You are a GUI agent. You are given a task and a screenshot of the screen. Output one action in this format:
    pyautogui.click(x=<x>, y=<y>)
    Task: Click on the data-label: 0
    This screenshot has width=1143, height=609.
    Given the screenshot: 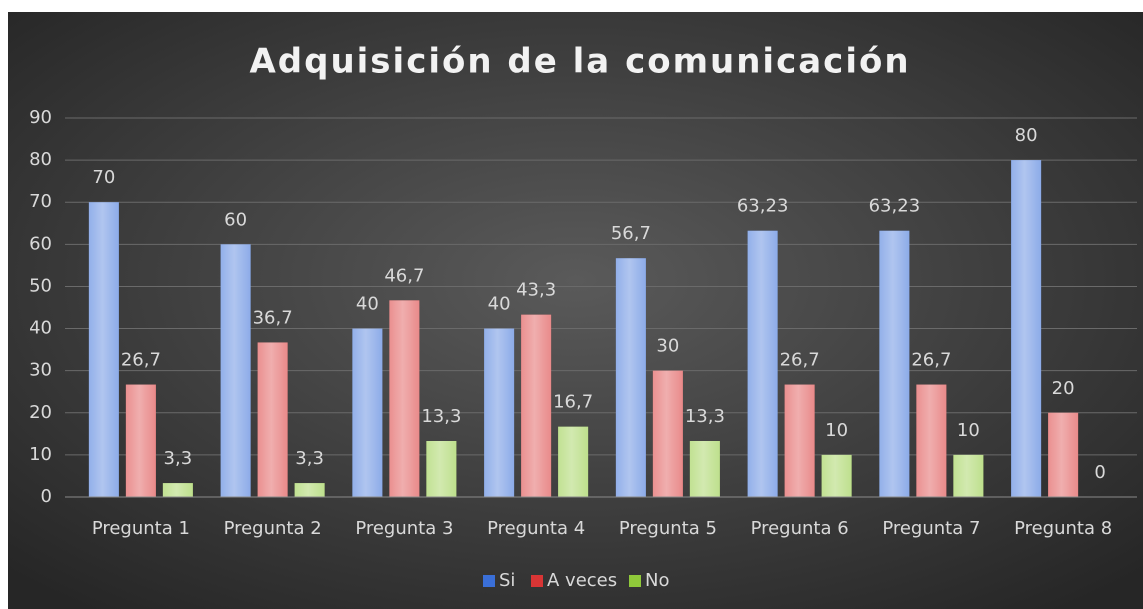 What is the action you would take?
    pyautogui.click(x=1099, y=472)
    